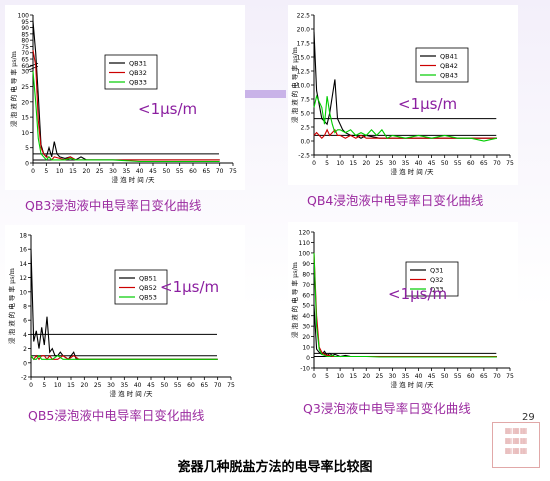 The width and height of the screenshot is (550, 481). I want to click on y-tick-label: -10, so click(305, 369).